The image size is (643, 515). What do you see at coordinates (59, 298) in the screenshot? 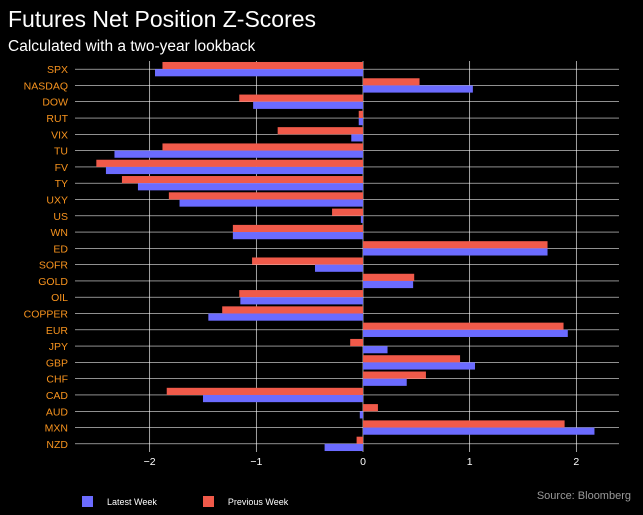
I see `category-label: OIL` at bounding box center [59, 298].